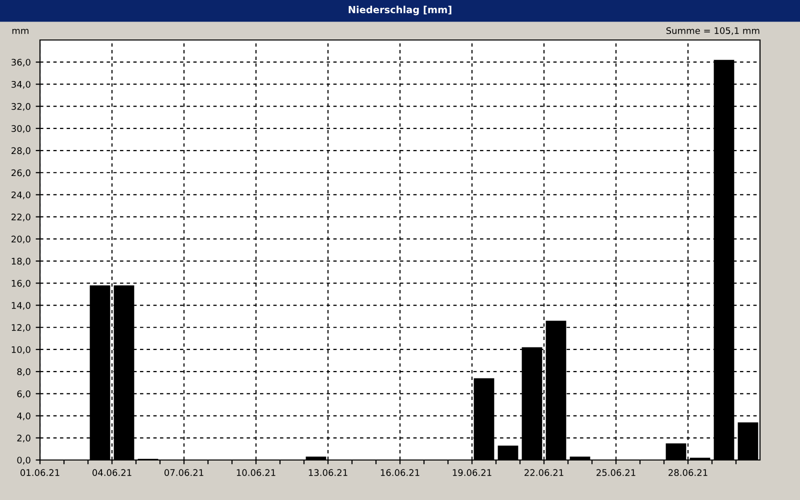 The height and width of the screenshot is (500, 800). I want to click on y-tick-label: 36,0, so click(21, 62).